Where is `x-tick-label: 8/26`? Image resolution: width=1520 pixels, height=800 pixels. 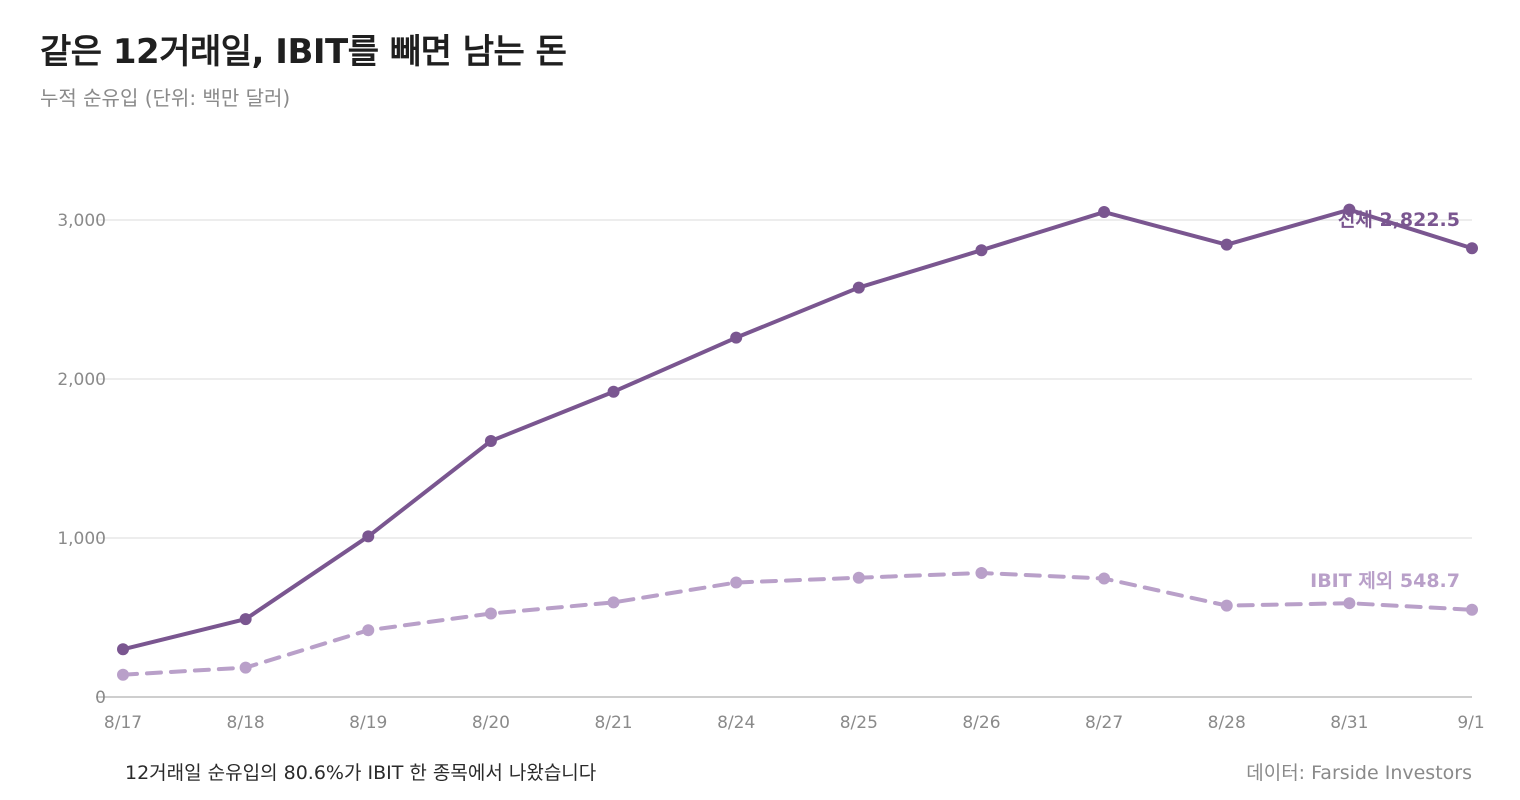 x-tick-label: 8/26 is located at coordinates (981, 723).